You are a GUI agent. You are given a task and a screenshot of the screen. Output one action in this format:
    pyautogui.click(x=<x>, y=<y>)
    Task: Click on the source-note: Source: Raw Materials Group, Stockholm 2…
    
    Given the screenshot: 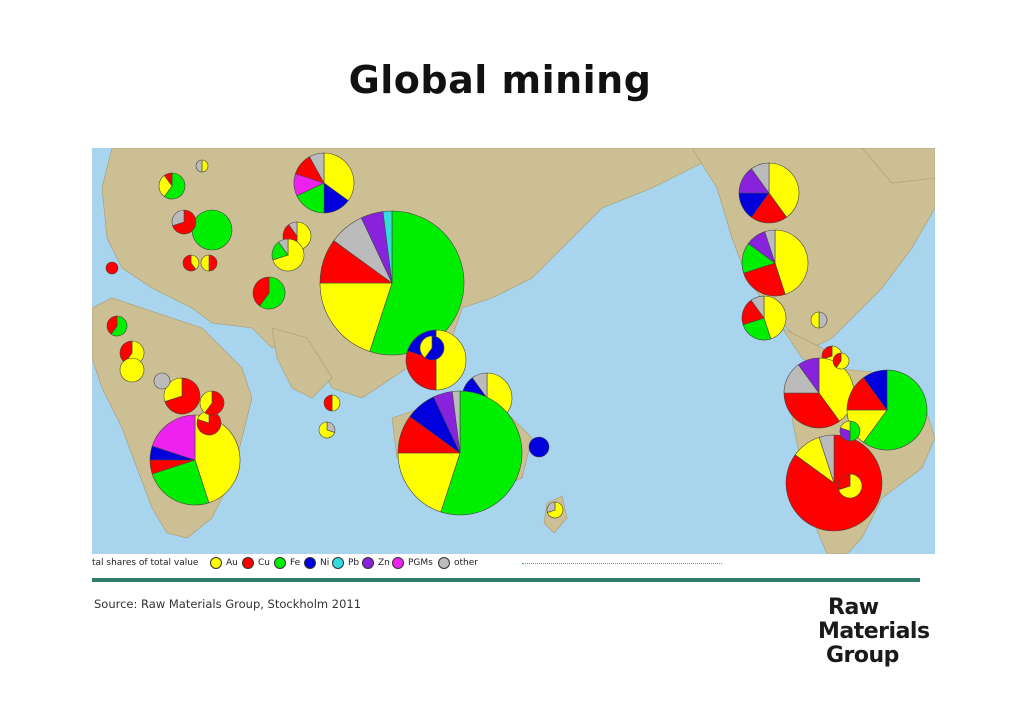 What is the action you would take?
    pyautogui.click(x=228, y=604)
    